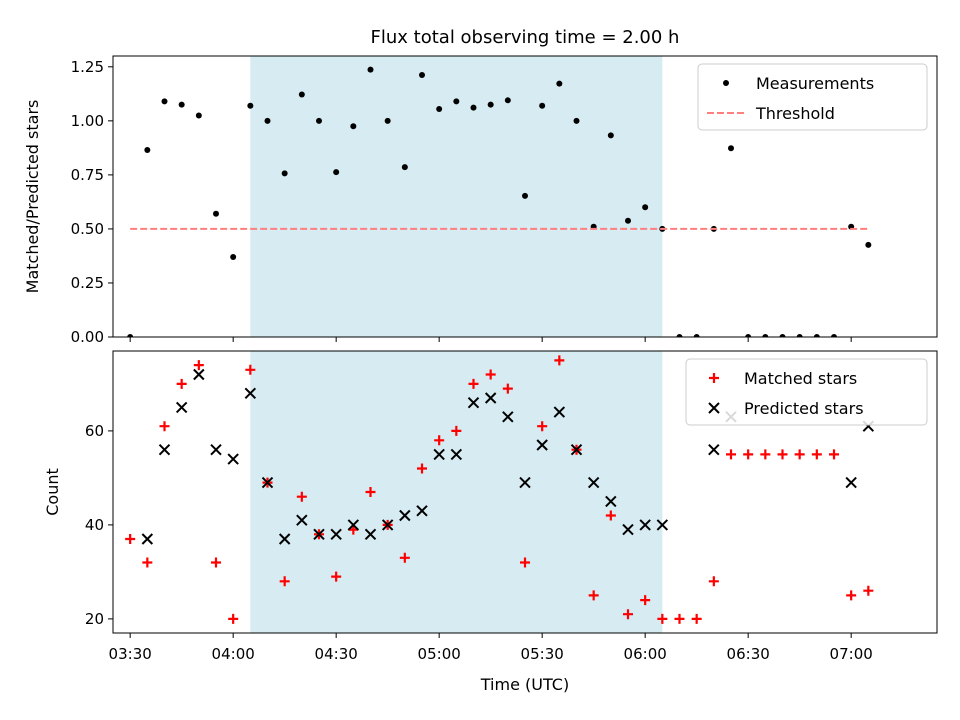 This screenshot has width=960, height=720. What do you see at coordinates (714, 408) in the screenshot?
I see `legend-marker-x` at bounding box center [714, 408].